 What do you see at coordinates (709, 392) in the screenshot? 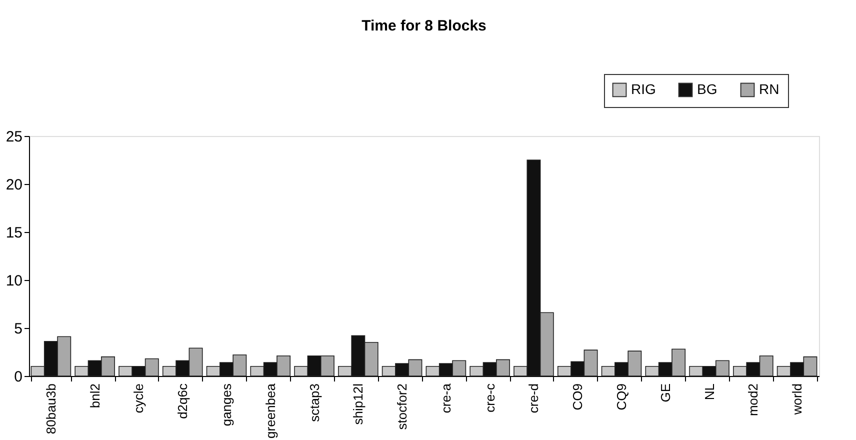
I see `x-tick-label: NL` at bounding box center [709, 392].